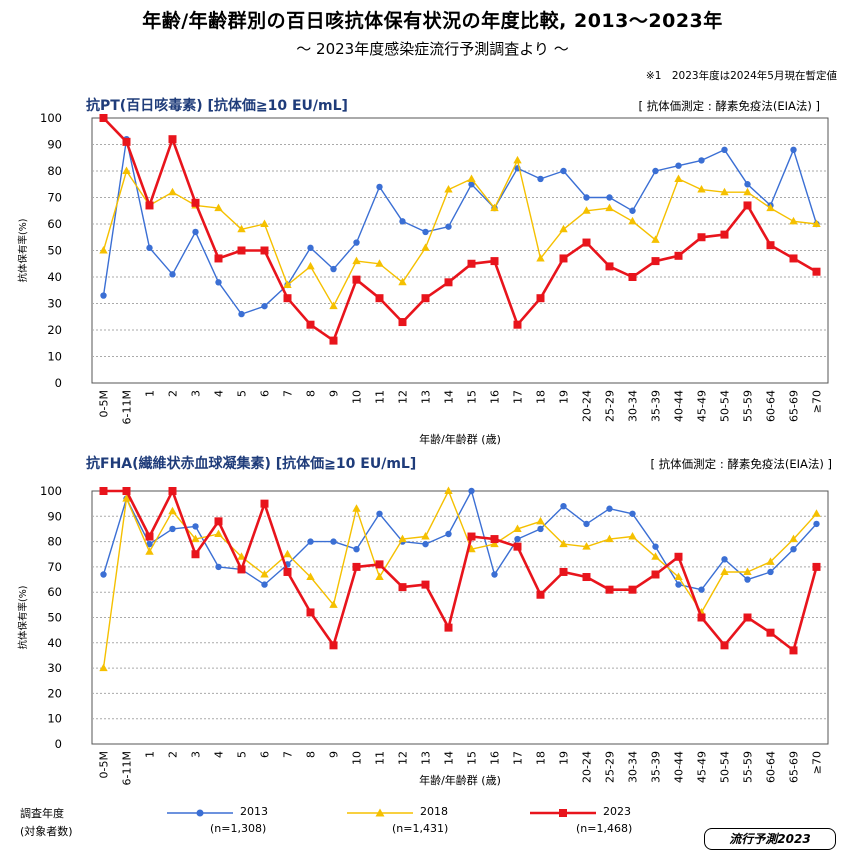 The width and height of the screenshot is (865, 865). I want to click on pt-x-tick-label: 15, so click(472, 397).